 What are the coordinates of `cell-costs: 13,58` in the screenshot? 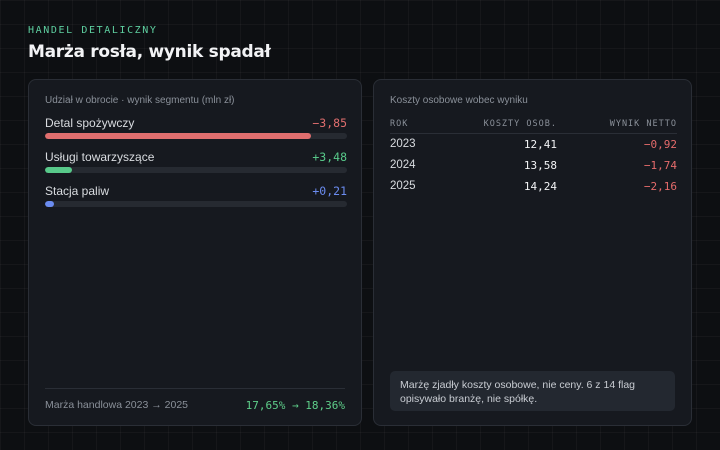 It's located at (540, 165).